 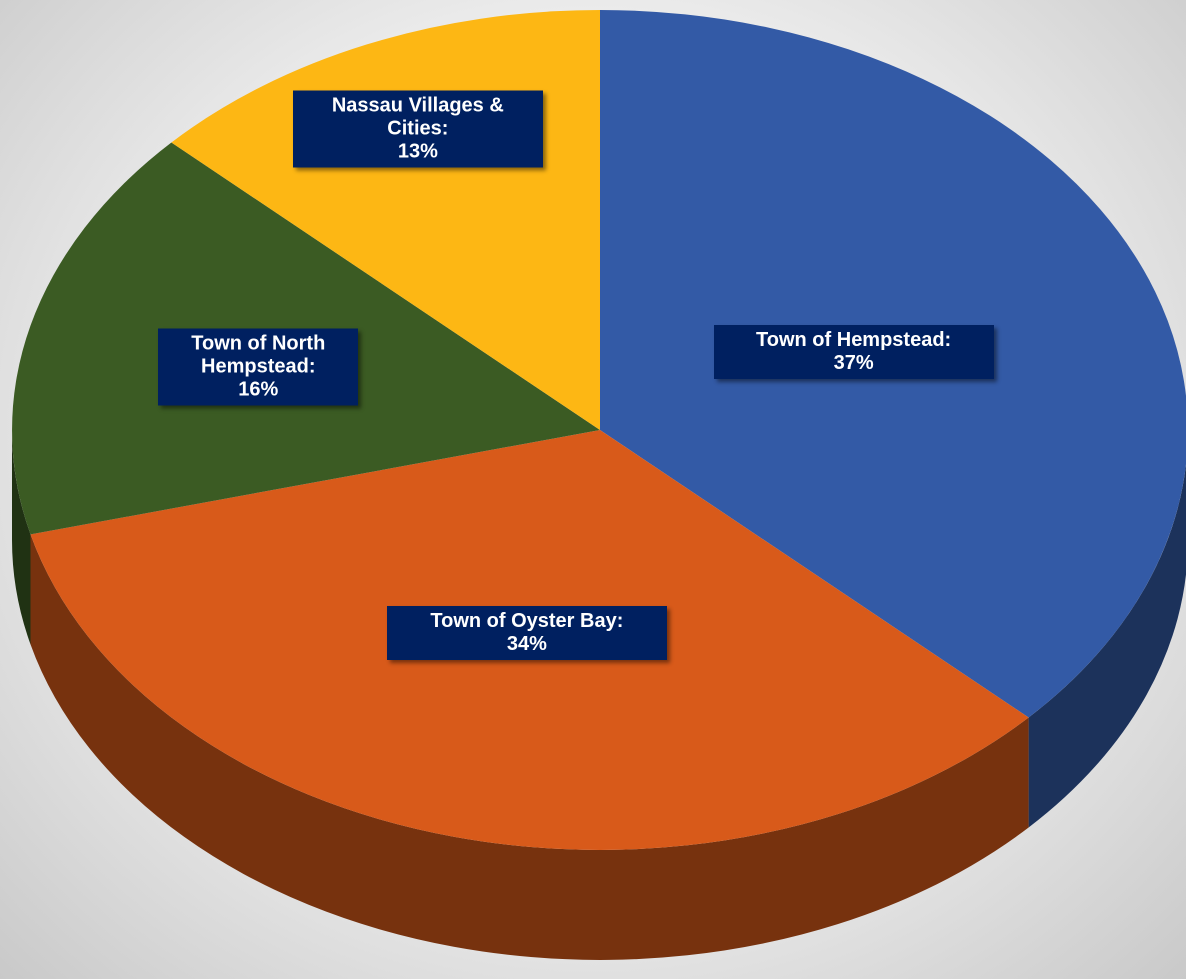 What do you see at coordinates (526, 644) in the screenshot?
I see `label-value: 34%` at bounding box center [526, 644].